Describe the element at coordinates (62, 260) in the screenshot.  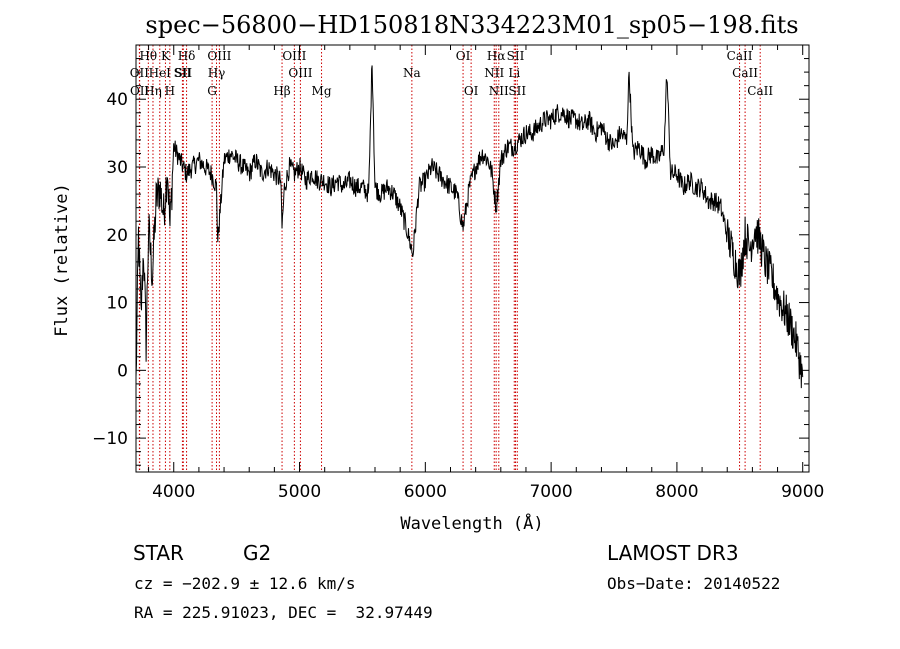
I see `y-axis-label: Flux (relative)` at that location.